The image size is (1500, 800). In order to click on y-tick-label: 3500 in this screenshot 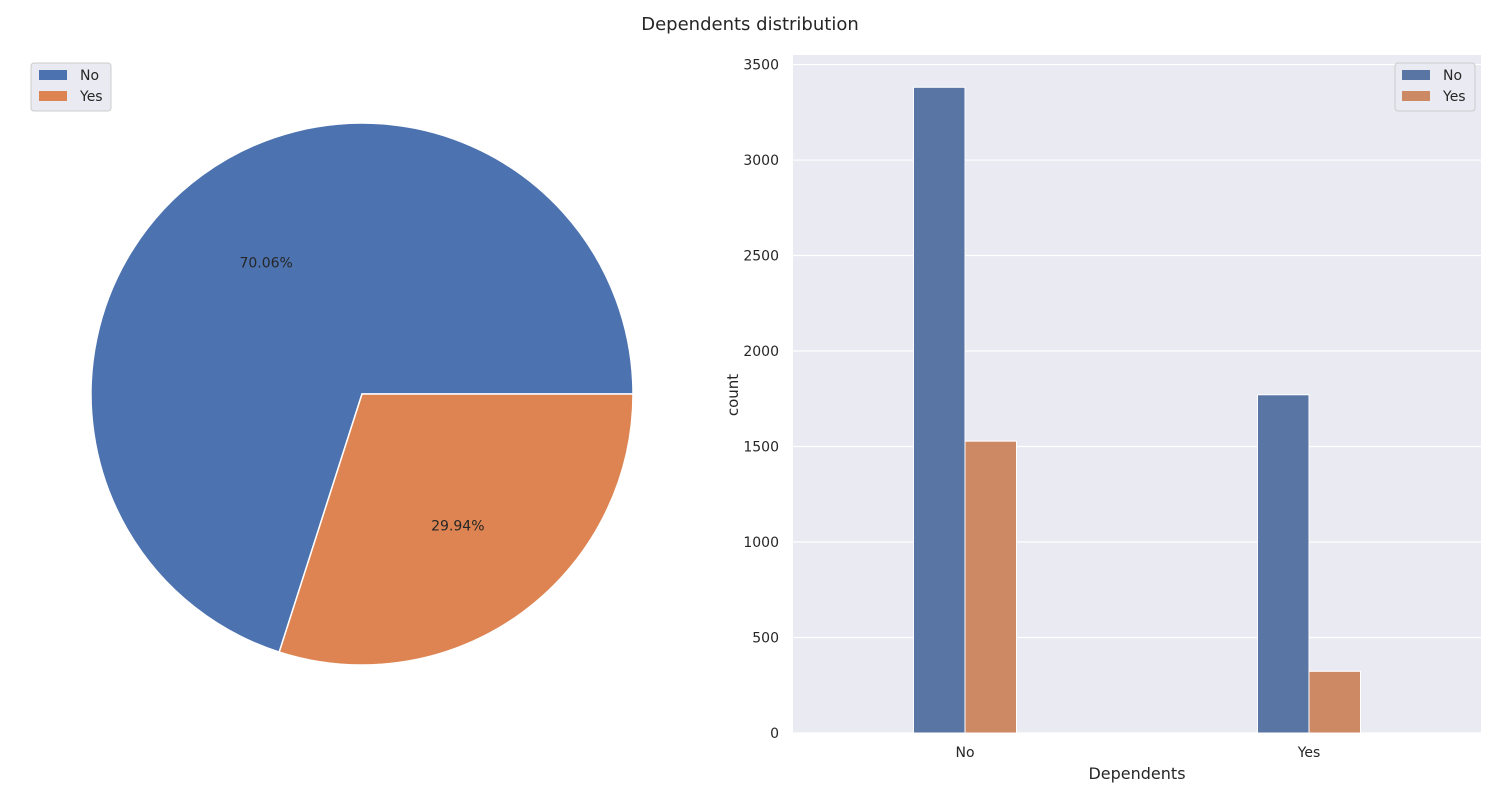, I will do `click(761, 66)`.